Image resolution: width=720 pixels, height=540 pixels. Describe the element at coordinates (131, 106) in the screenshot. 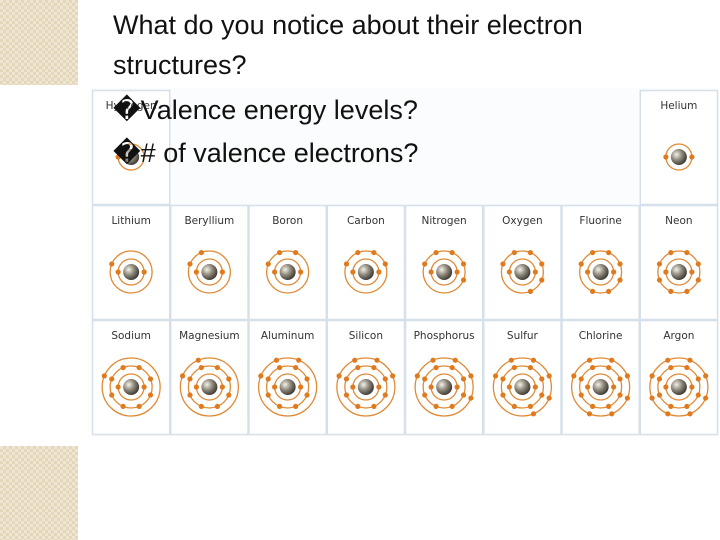

I see `element-name: Hydrogen` at that location.